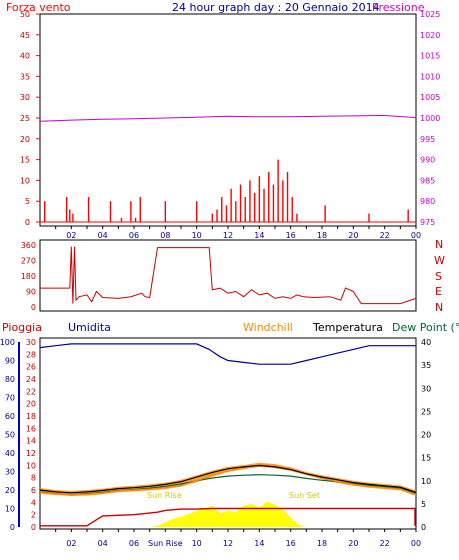 This screenshot has width=459, height=560. I want to click on temp-ytick-7: 35, so click(426, 365).